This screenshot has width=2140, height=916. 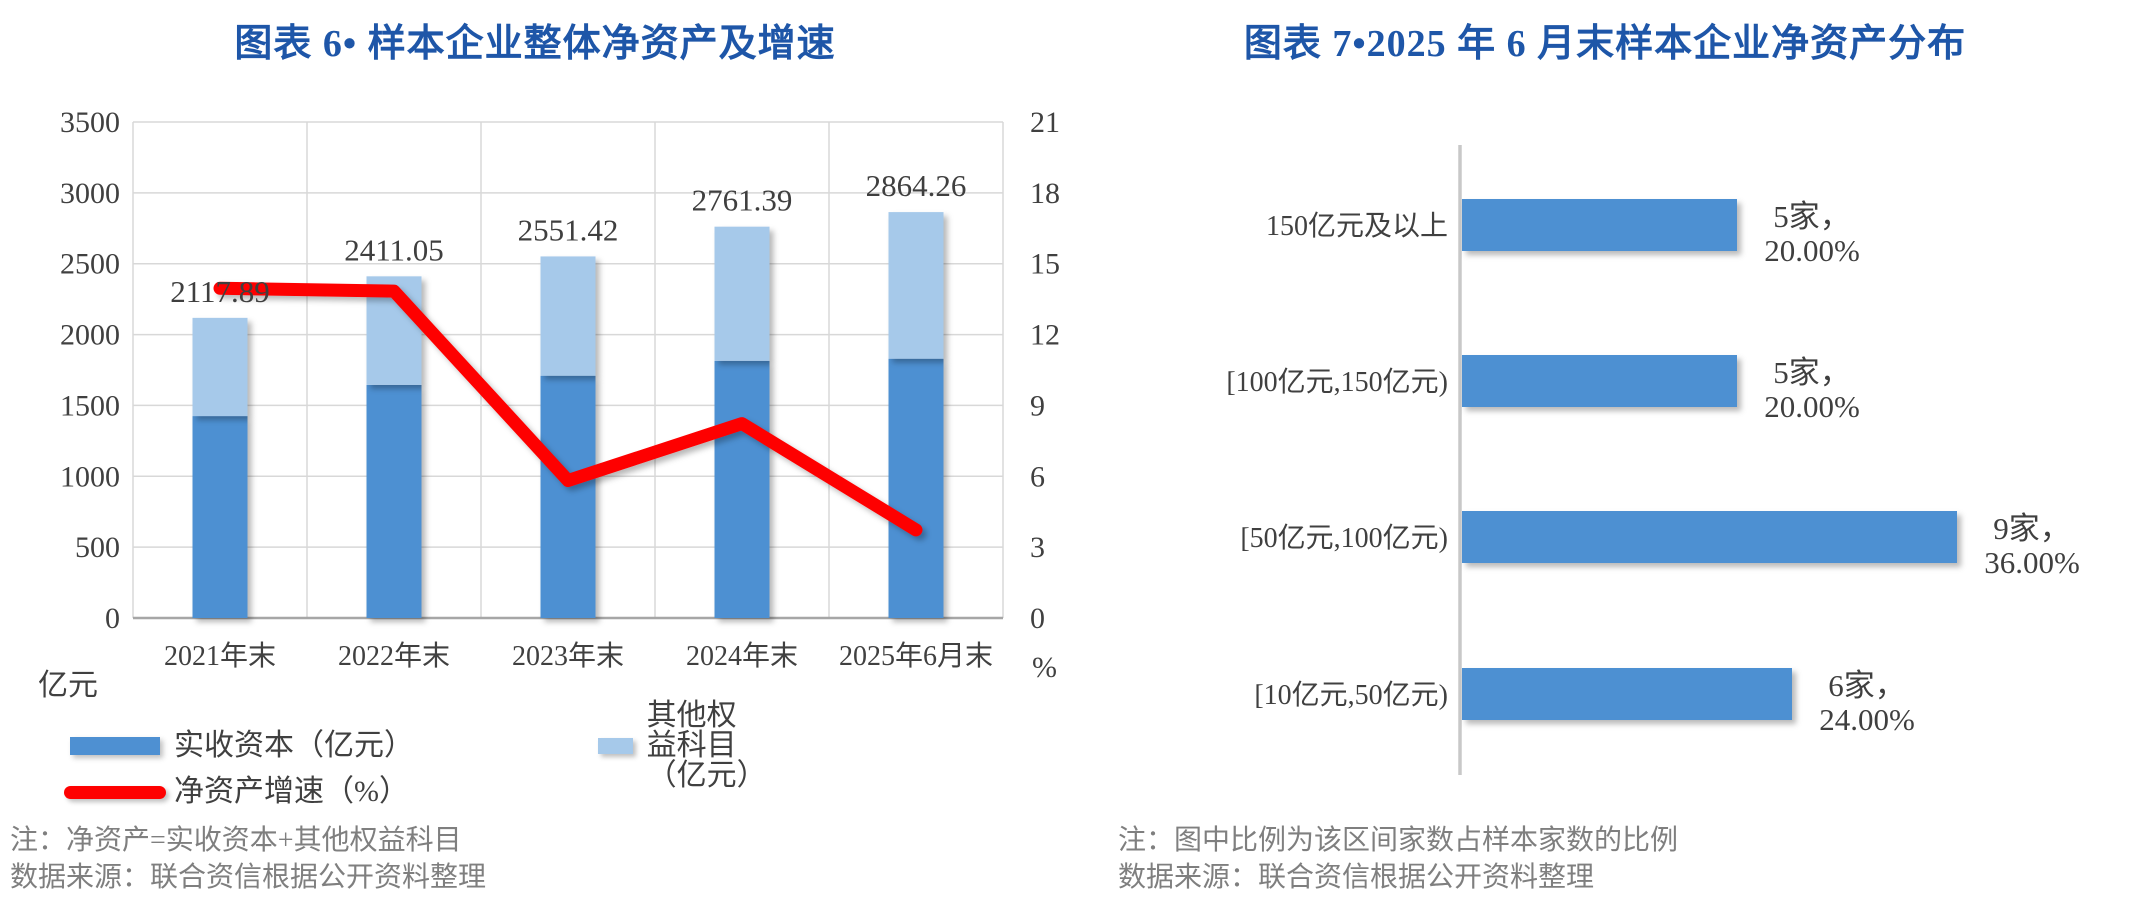 What do you see at coordinates (1867, 719) in the screenshot?
I see `hbar-percent-label: 24.00%` at bounding box center [1867, 719].